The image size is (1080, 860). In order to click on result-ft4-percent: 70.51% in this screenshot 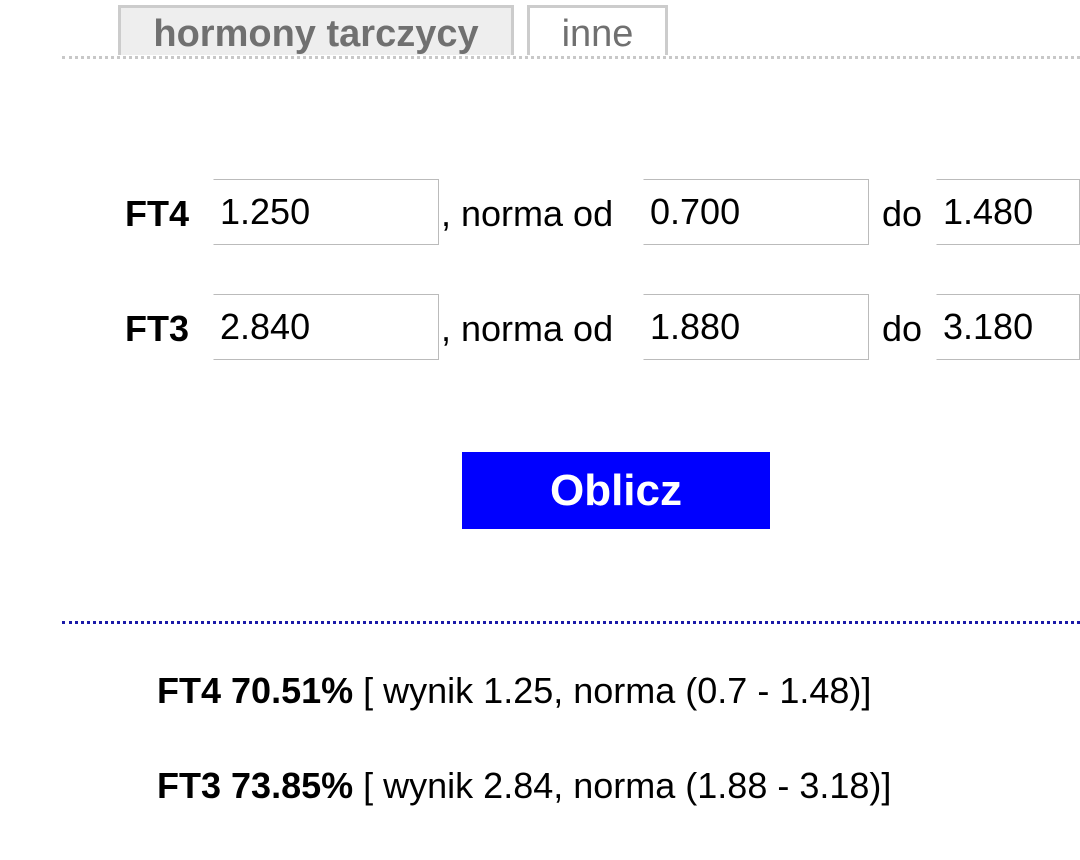, I will do `click(292, 690)`.